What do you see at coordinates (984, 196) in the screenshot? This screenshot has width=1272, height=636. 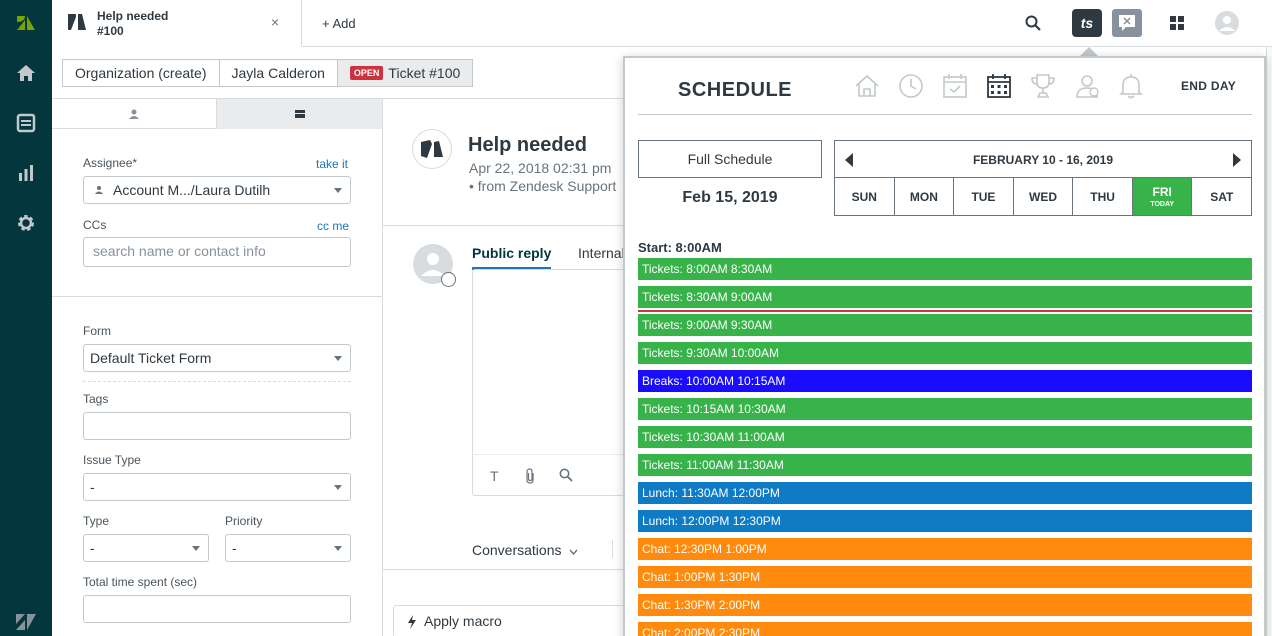 I see `day-tue: TUE` at bounding box center [984, 196].